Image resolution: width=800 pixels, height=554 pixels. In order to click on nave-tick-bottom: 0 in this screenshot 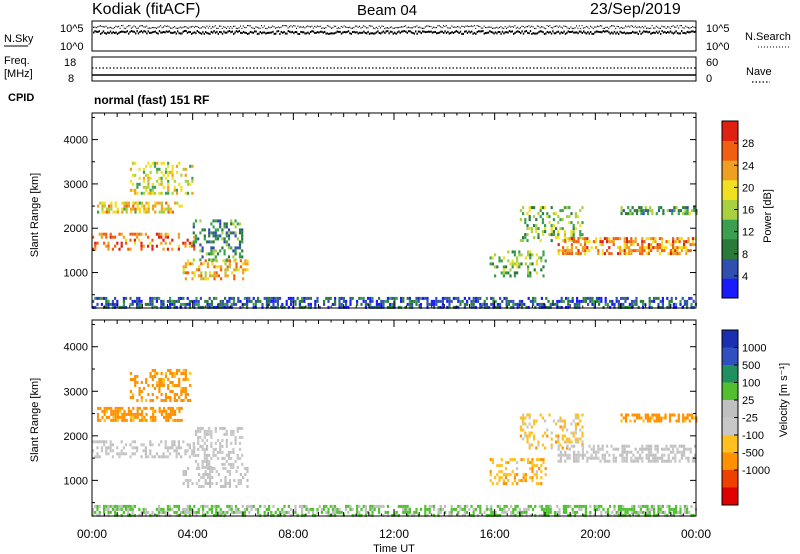, I will do `click(709, 79)`.